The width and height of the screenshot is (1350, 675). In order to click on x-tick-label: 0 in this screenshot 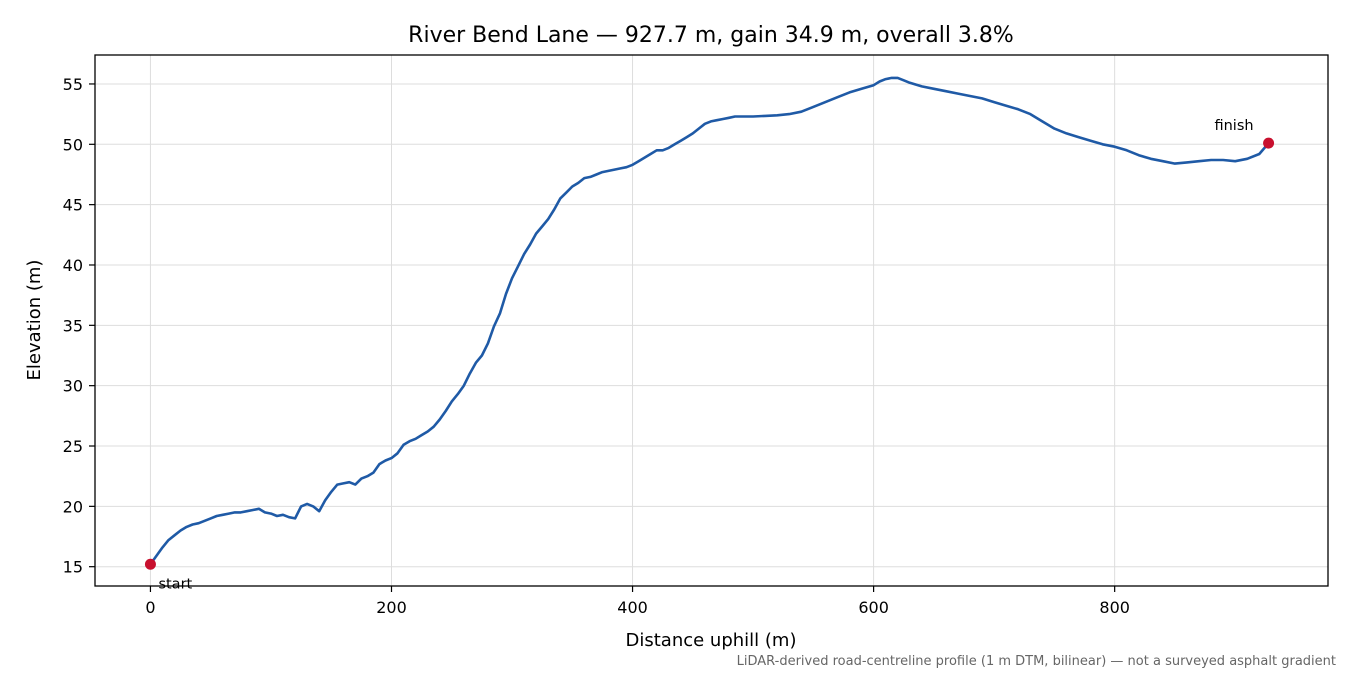, I will do `click(150, 607)`.